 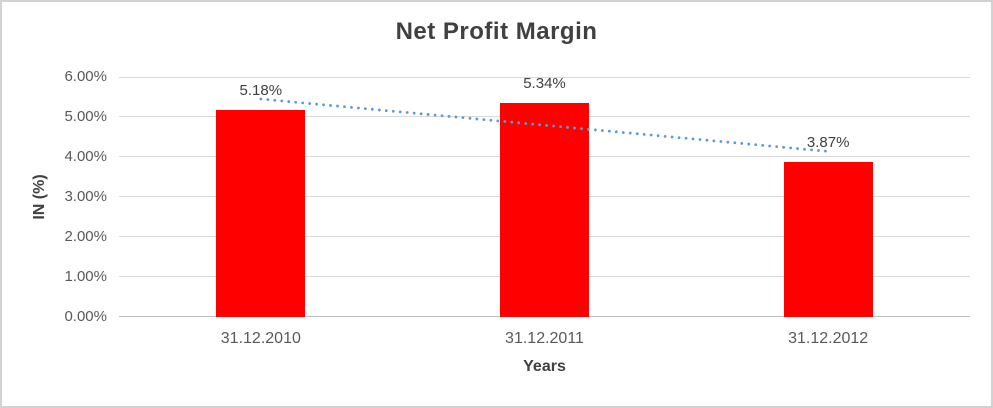 What do you see at coordinates (496, 31) in the screenshot?
I see `chart-title: Net Profit Margin` at bounding box center [496, 31].